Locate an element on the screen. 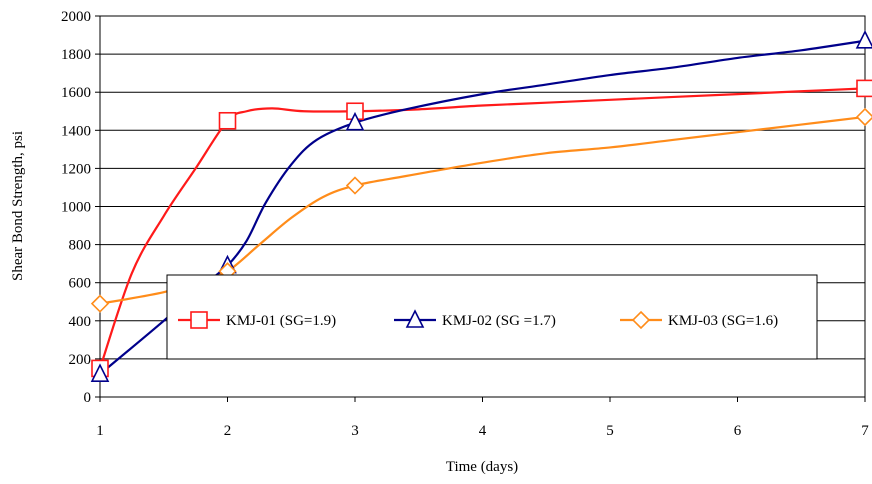 The height and width of the screenshot is (484, 872). y-tick-label: 1800 is located at coordinates (76, 55).